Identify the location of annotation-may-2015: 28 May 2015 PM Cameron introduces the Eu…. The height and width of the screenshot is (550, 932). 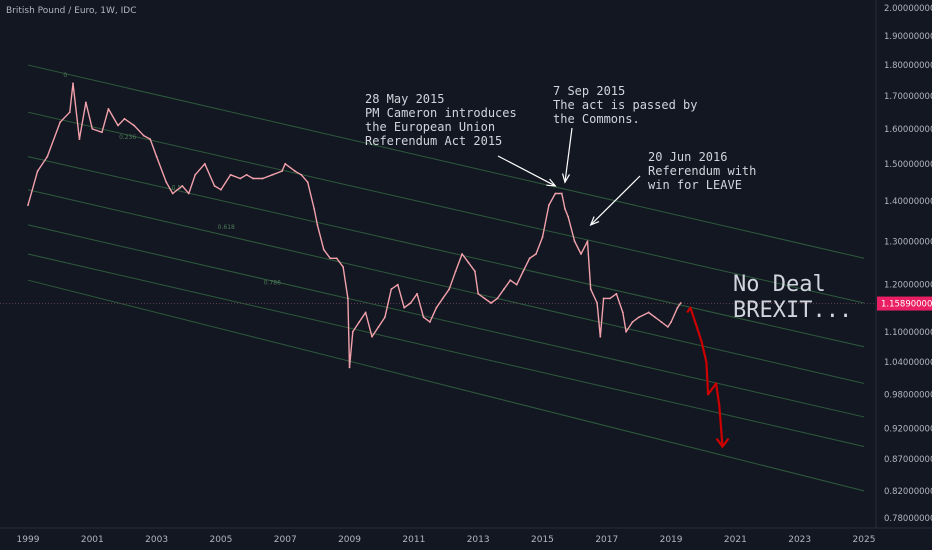
(441, 120).